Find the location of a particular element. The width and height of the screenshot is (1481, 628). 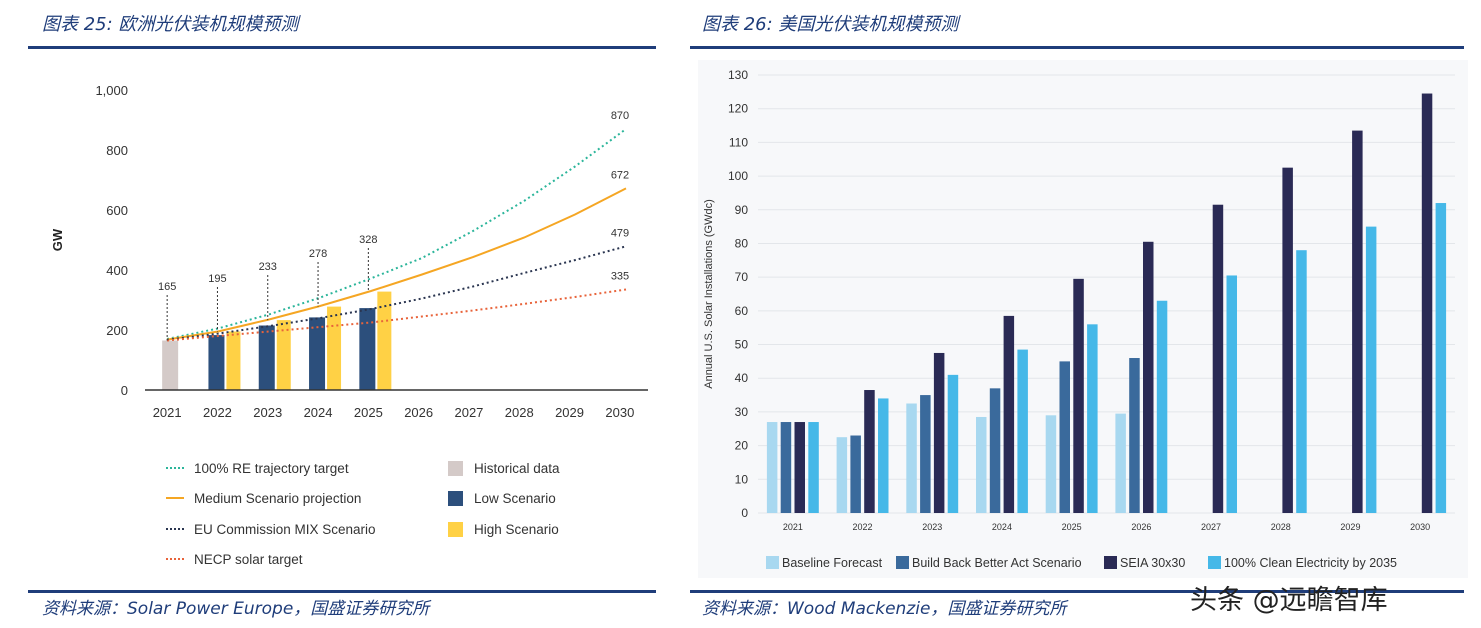

left-legend-historical-data-swatch is located at coordinates (455, 468).